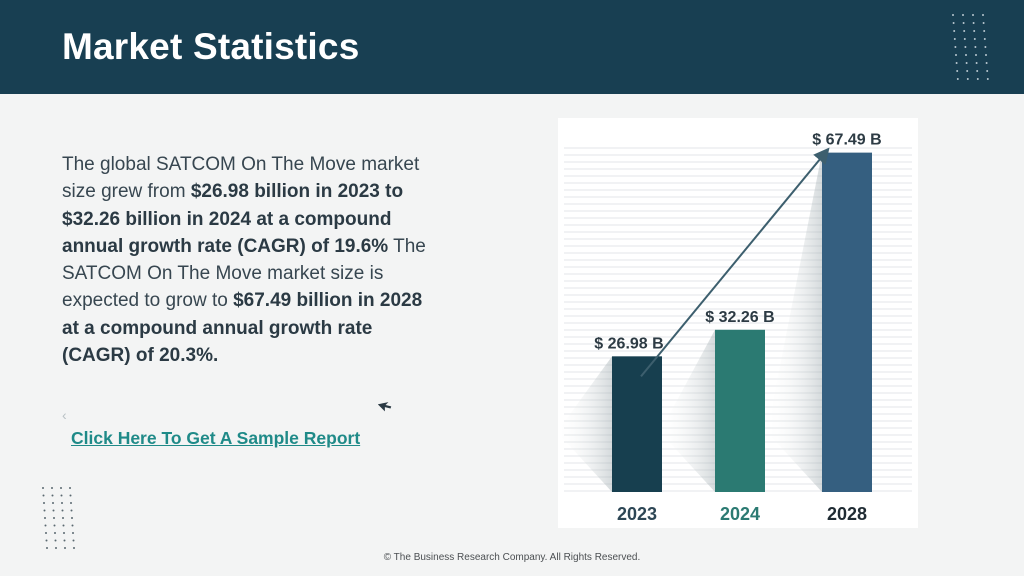  Describe the element at coordinates (216, 438) in the screenshot. I see `sample-report-link: Click Here To Get A Sample Report` at that location.